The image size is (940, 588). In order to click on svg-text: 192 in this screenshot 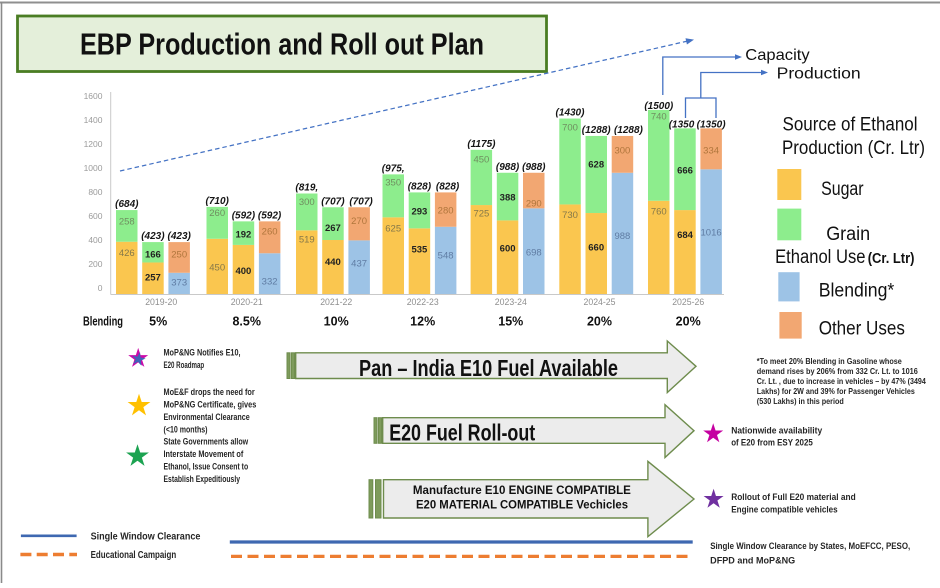, I will do `click(243, 235)`.